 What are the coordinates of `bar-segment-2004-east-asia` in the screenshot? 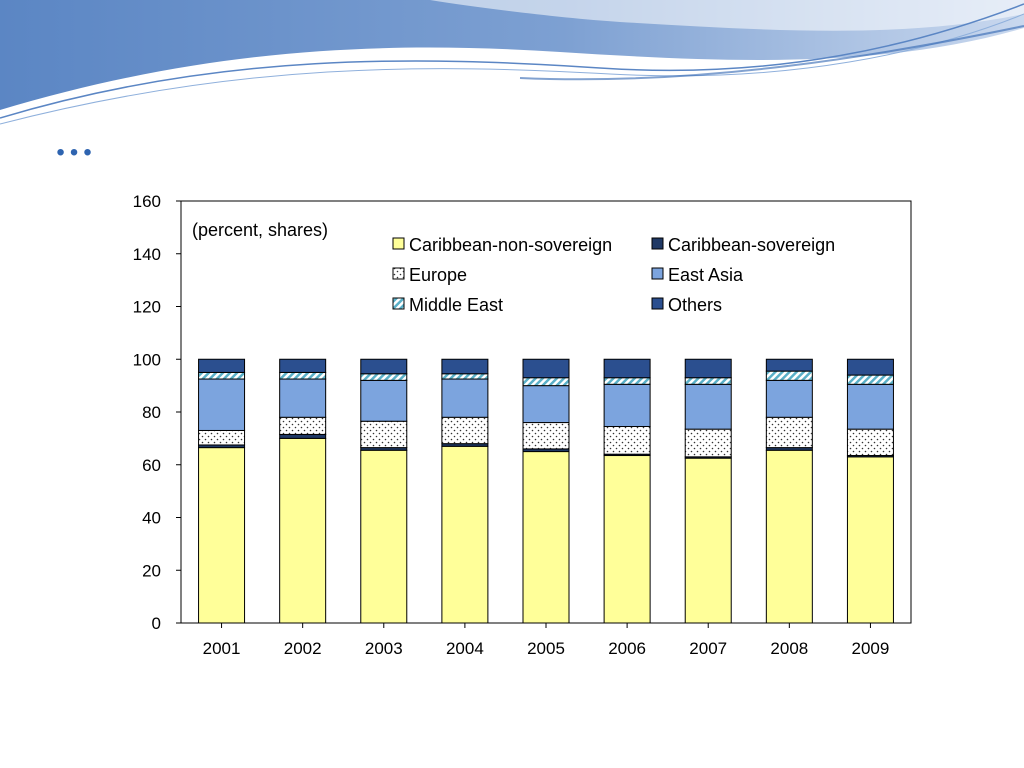 It's located at (465, 398).